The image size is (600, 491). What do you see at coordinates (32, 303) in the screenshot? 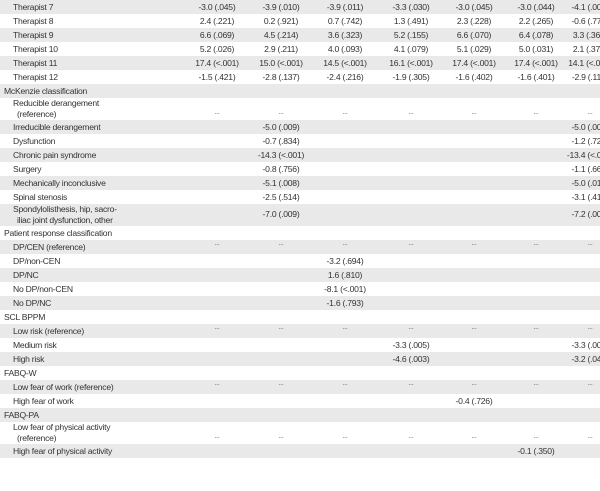
I see `row-label: No DP/NC` at bounding box center [32, 303].